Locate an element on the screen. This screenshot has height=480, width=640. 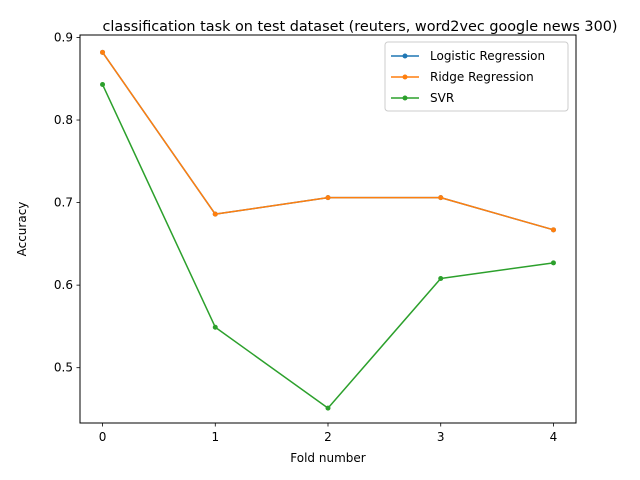
legend-label: Logistic Regression is located at coordinates (487, 56).